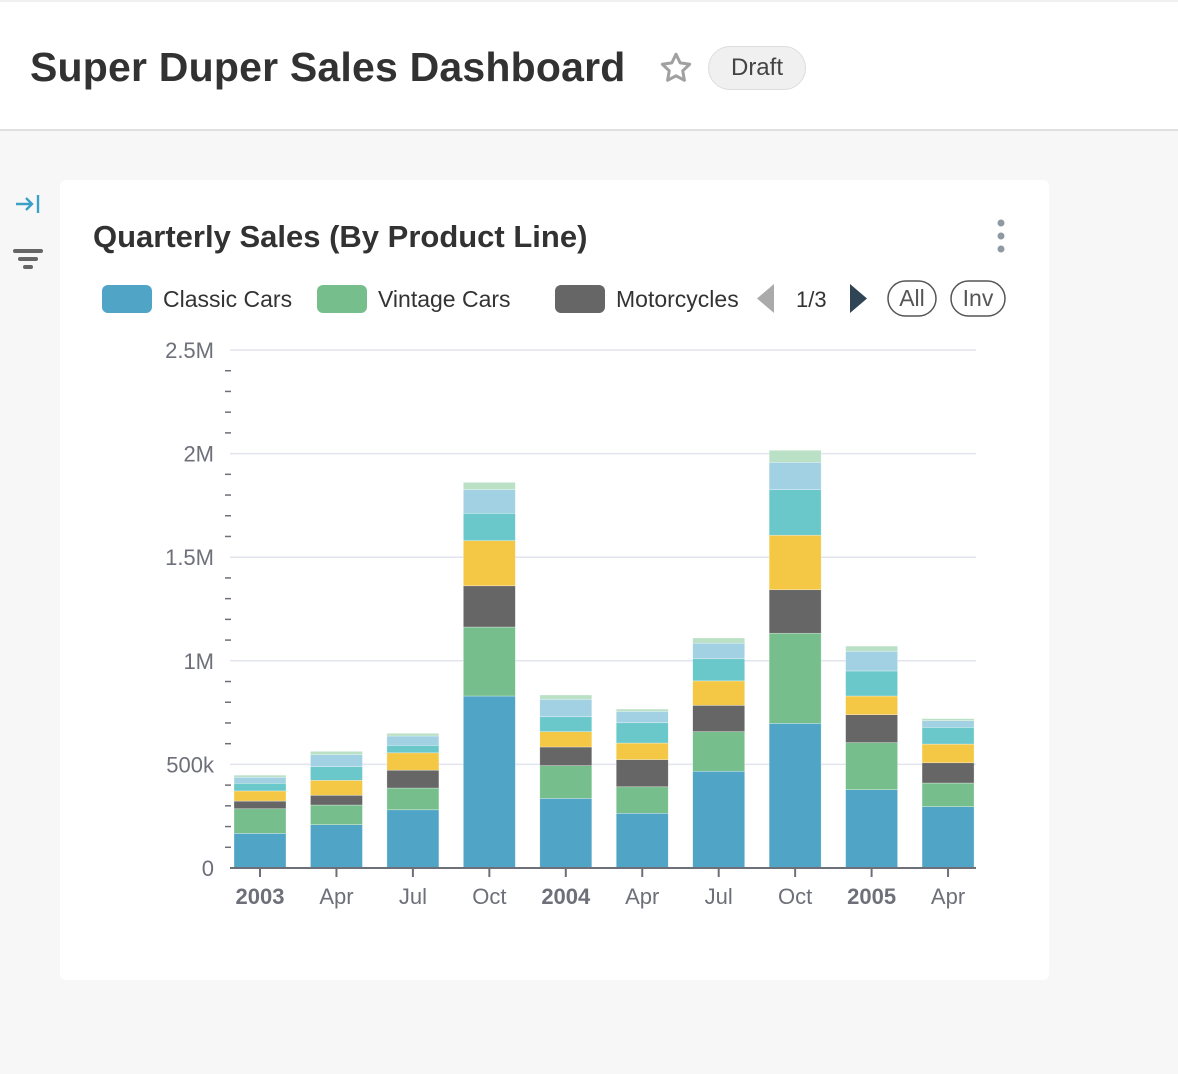 The height and width of the screenshot is (1074, 1178). Describe the element at coordinates (858, 298) in the screenshot. I see `triangle-right-icon` at that location.